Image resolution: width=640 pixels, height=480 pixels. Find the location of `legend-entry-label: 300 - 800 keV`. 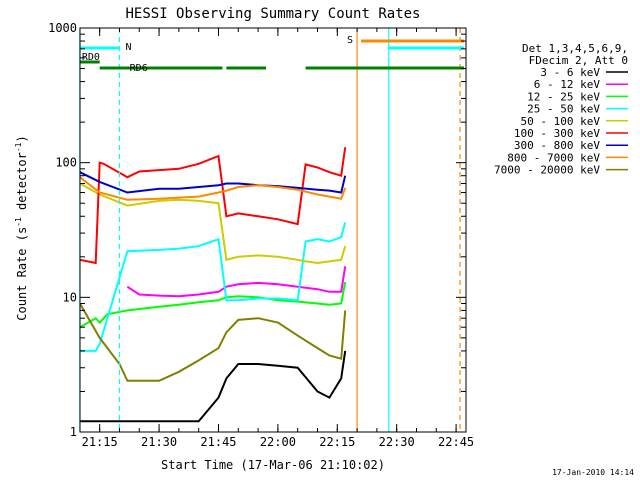

legend-entry-label: 300 - 800 keV is located at coordinates (557, 145).